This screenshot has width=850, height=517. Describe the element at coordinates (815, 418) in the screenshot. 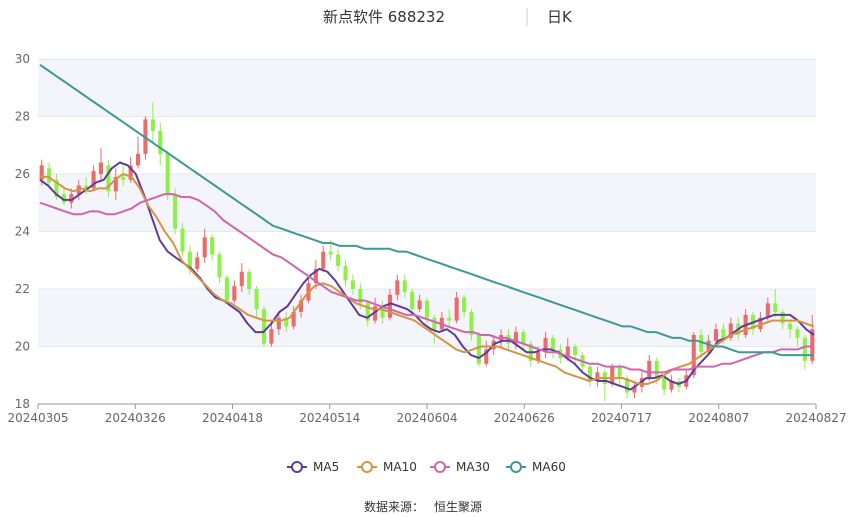

I see `x-tick-label: 20240827` at that location.